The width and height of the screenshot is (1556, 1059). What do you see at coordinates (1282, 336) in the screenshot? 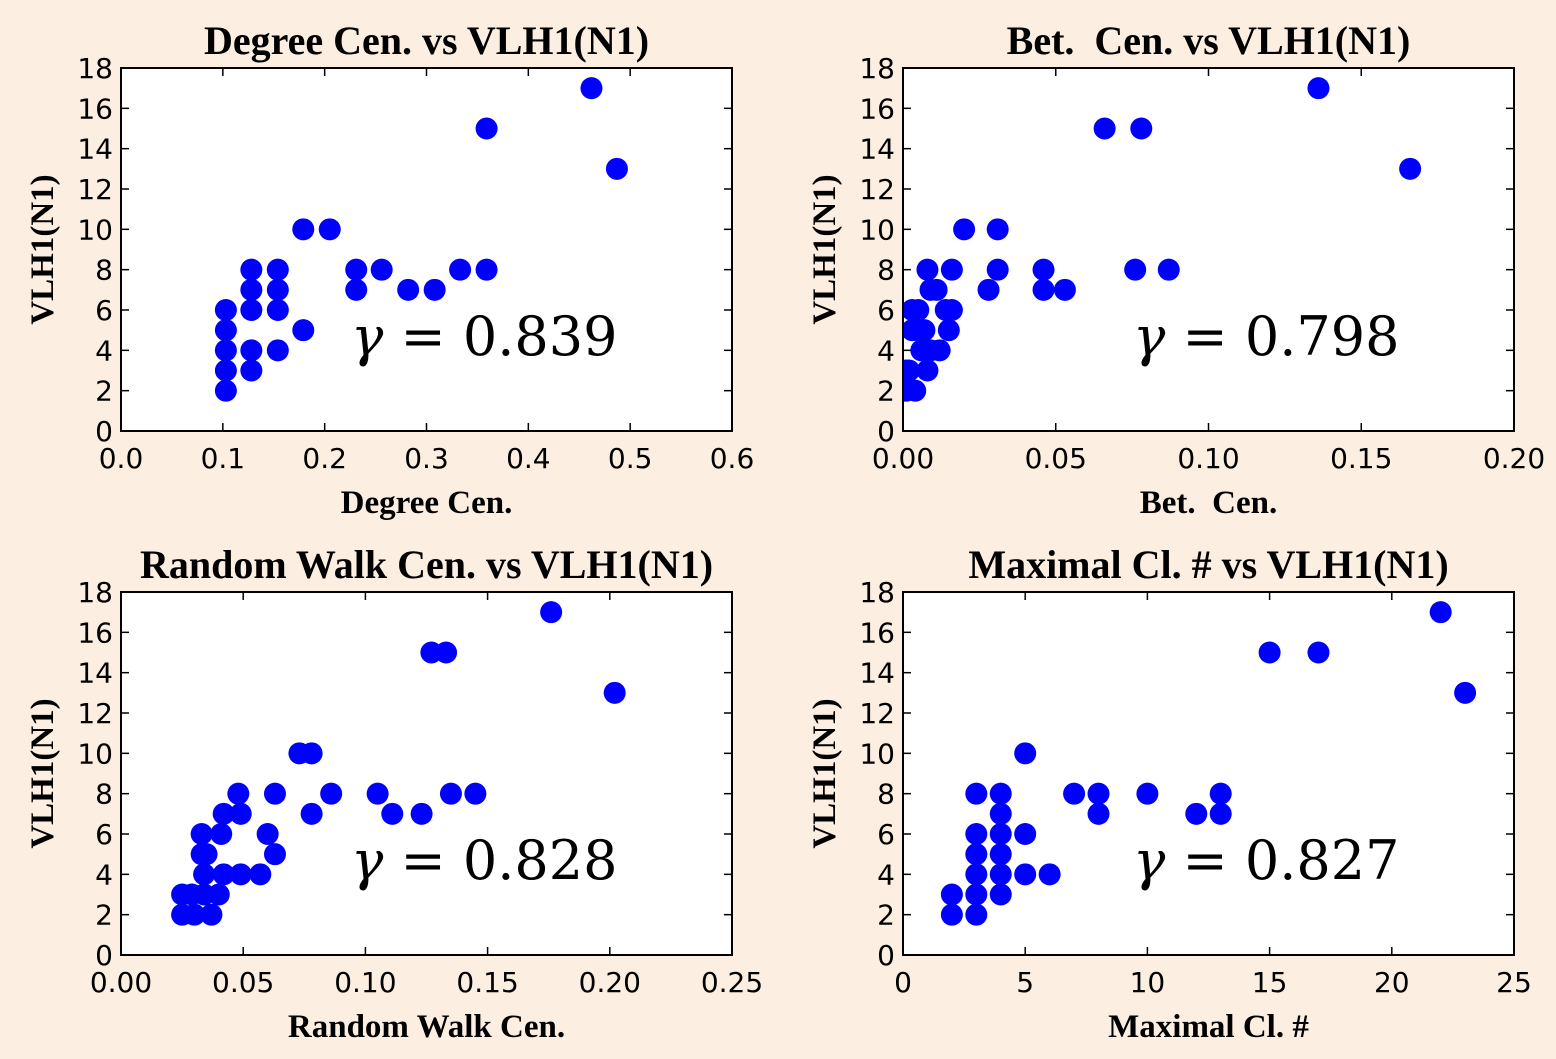
I see `correlation-value: = 0.798` at bounding box center [1282, 336].